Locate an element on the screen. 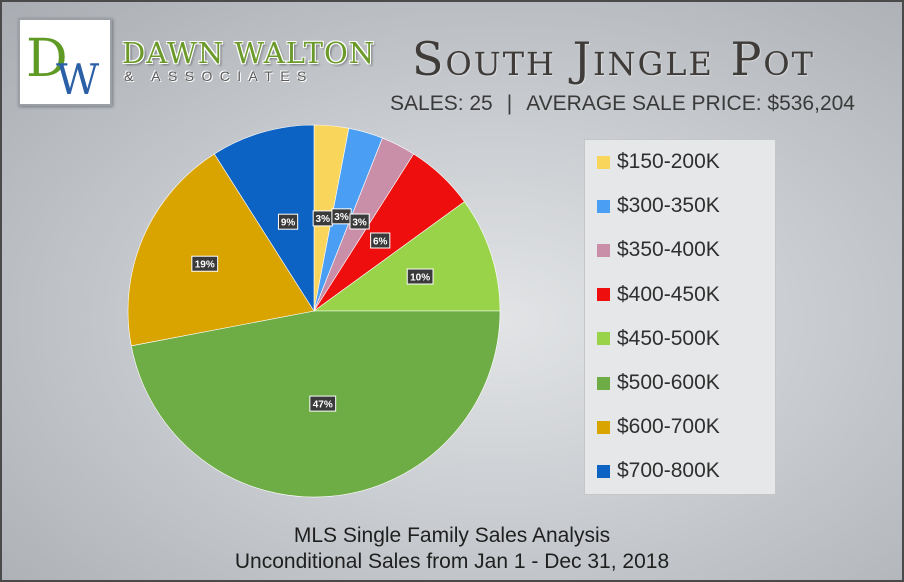 This screenshot has width=904, height=582. dw-monogram-icon: D W is located at coordinates (63, 66).